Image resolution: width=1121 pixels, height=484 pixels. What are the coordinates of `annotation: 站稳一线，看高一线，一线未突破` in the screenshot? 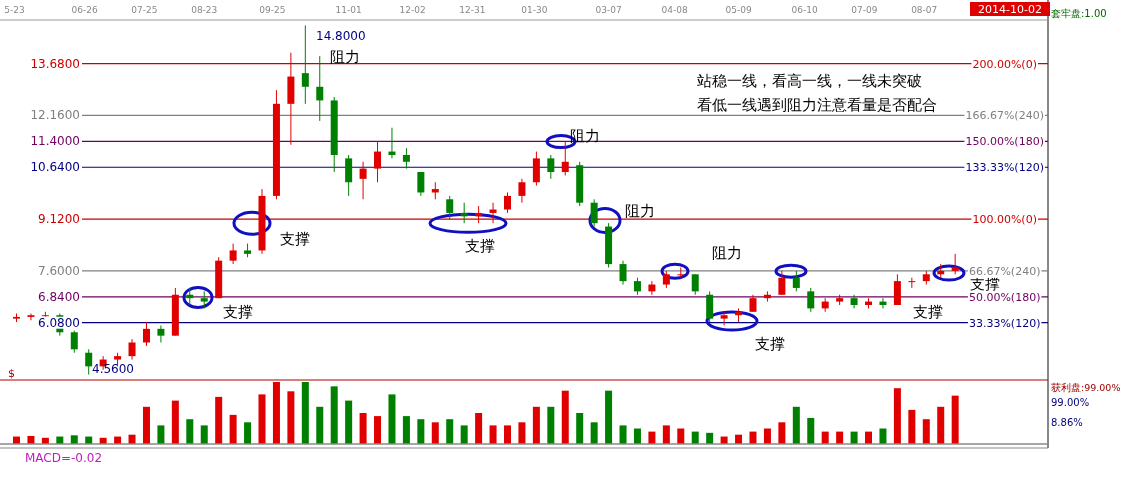 It's located at (809, 81).